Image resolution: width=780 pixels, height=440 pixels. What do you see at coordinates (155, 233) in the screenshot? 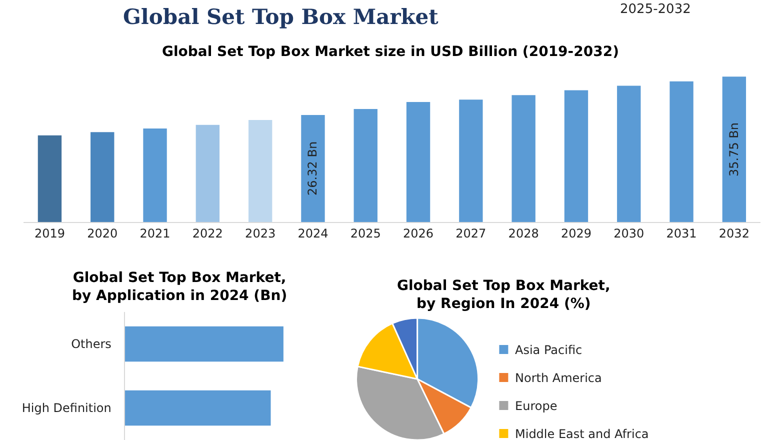
I see `x-tick-label: 2021` at bounding box center [155, 233].